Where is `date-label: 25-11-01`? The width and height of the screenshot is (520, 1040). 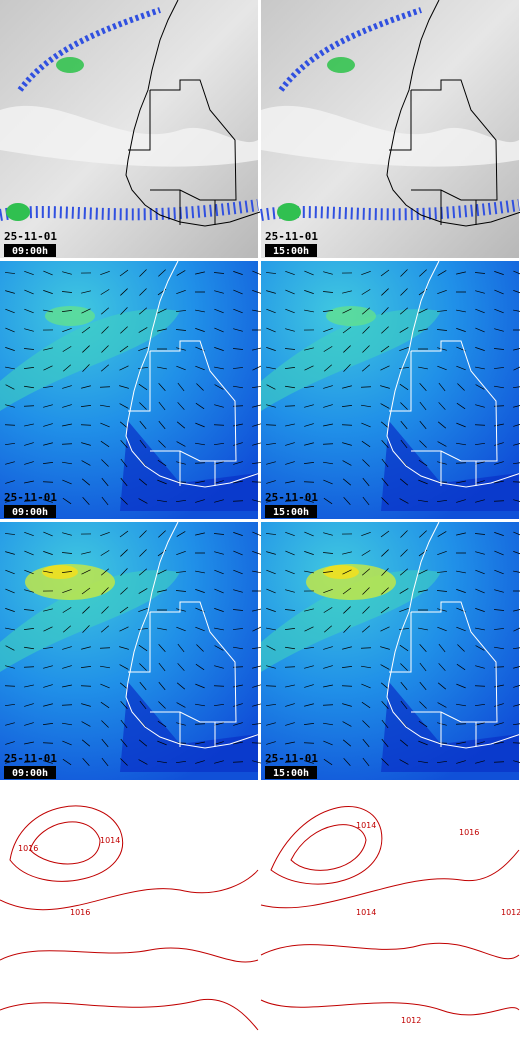 date-label: 25-11-01 is located at coordinates (291, 758).